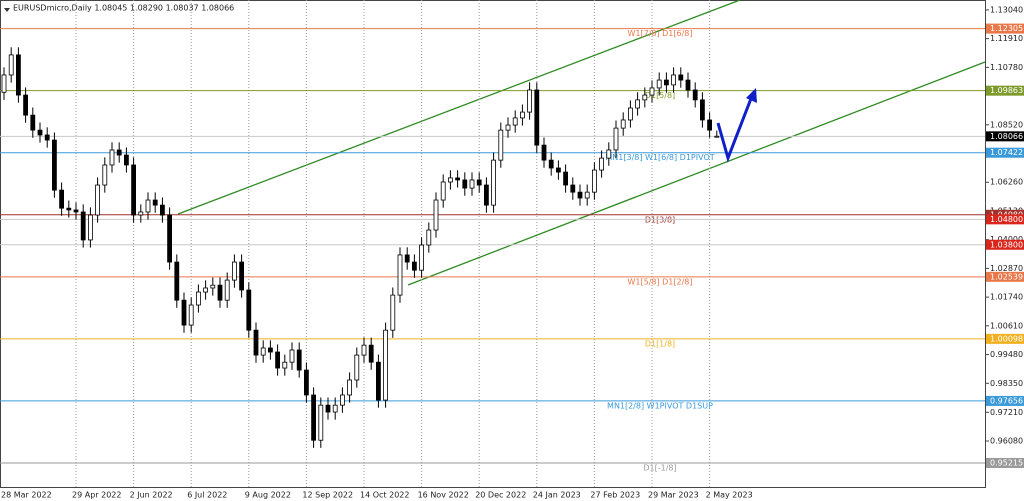 The height and width of the screenshot is (501, 1024). What do you see at coordinates (660, 95) in the screenshot?
I see `level-label: D1[5/8]` at bounding box center [660, 95].